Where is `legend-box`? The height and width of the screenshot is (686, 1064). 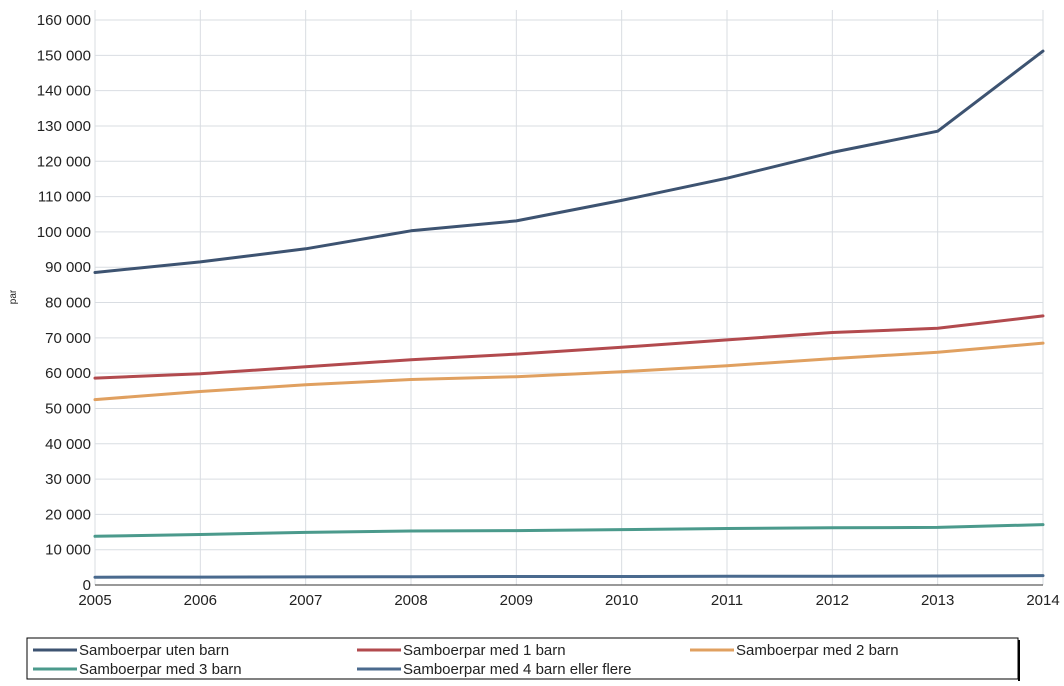 legend-box is located at coordinates (522, 658).